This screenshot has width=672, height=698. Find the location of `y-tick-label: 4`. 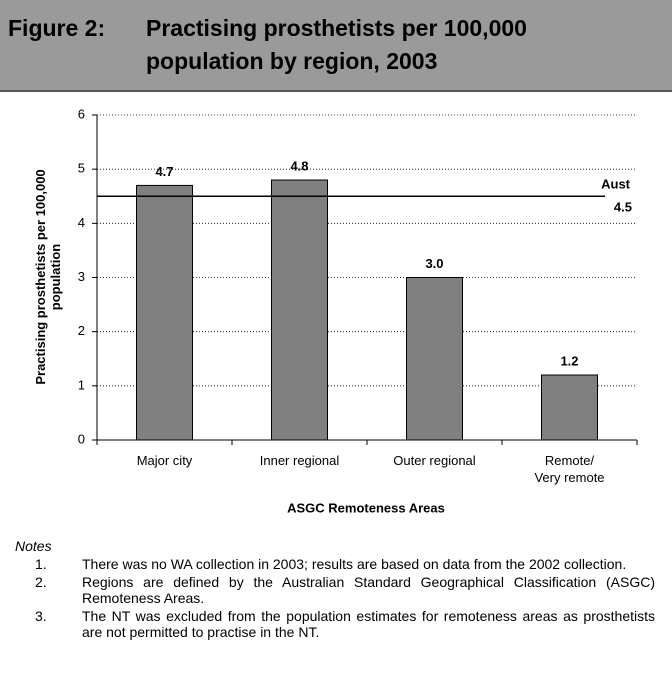

y-tick-label: 4 is located at coordinates (81, 222).